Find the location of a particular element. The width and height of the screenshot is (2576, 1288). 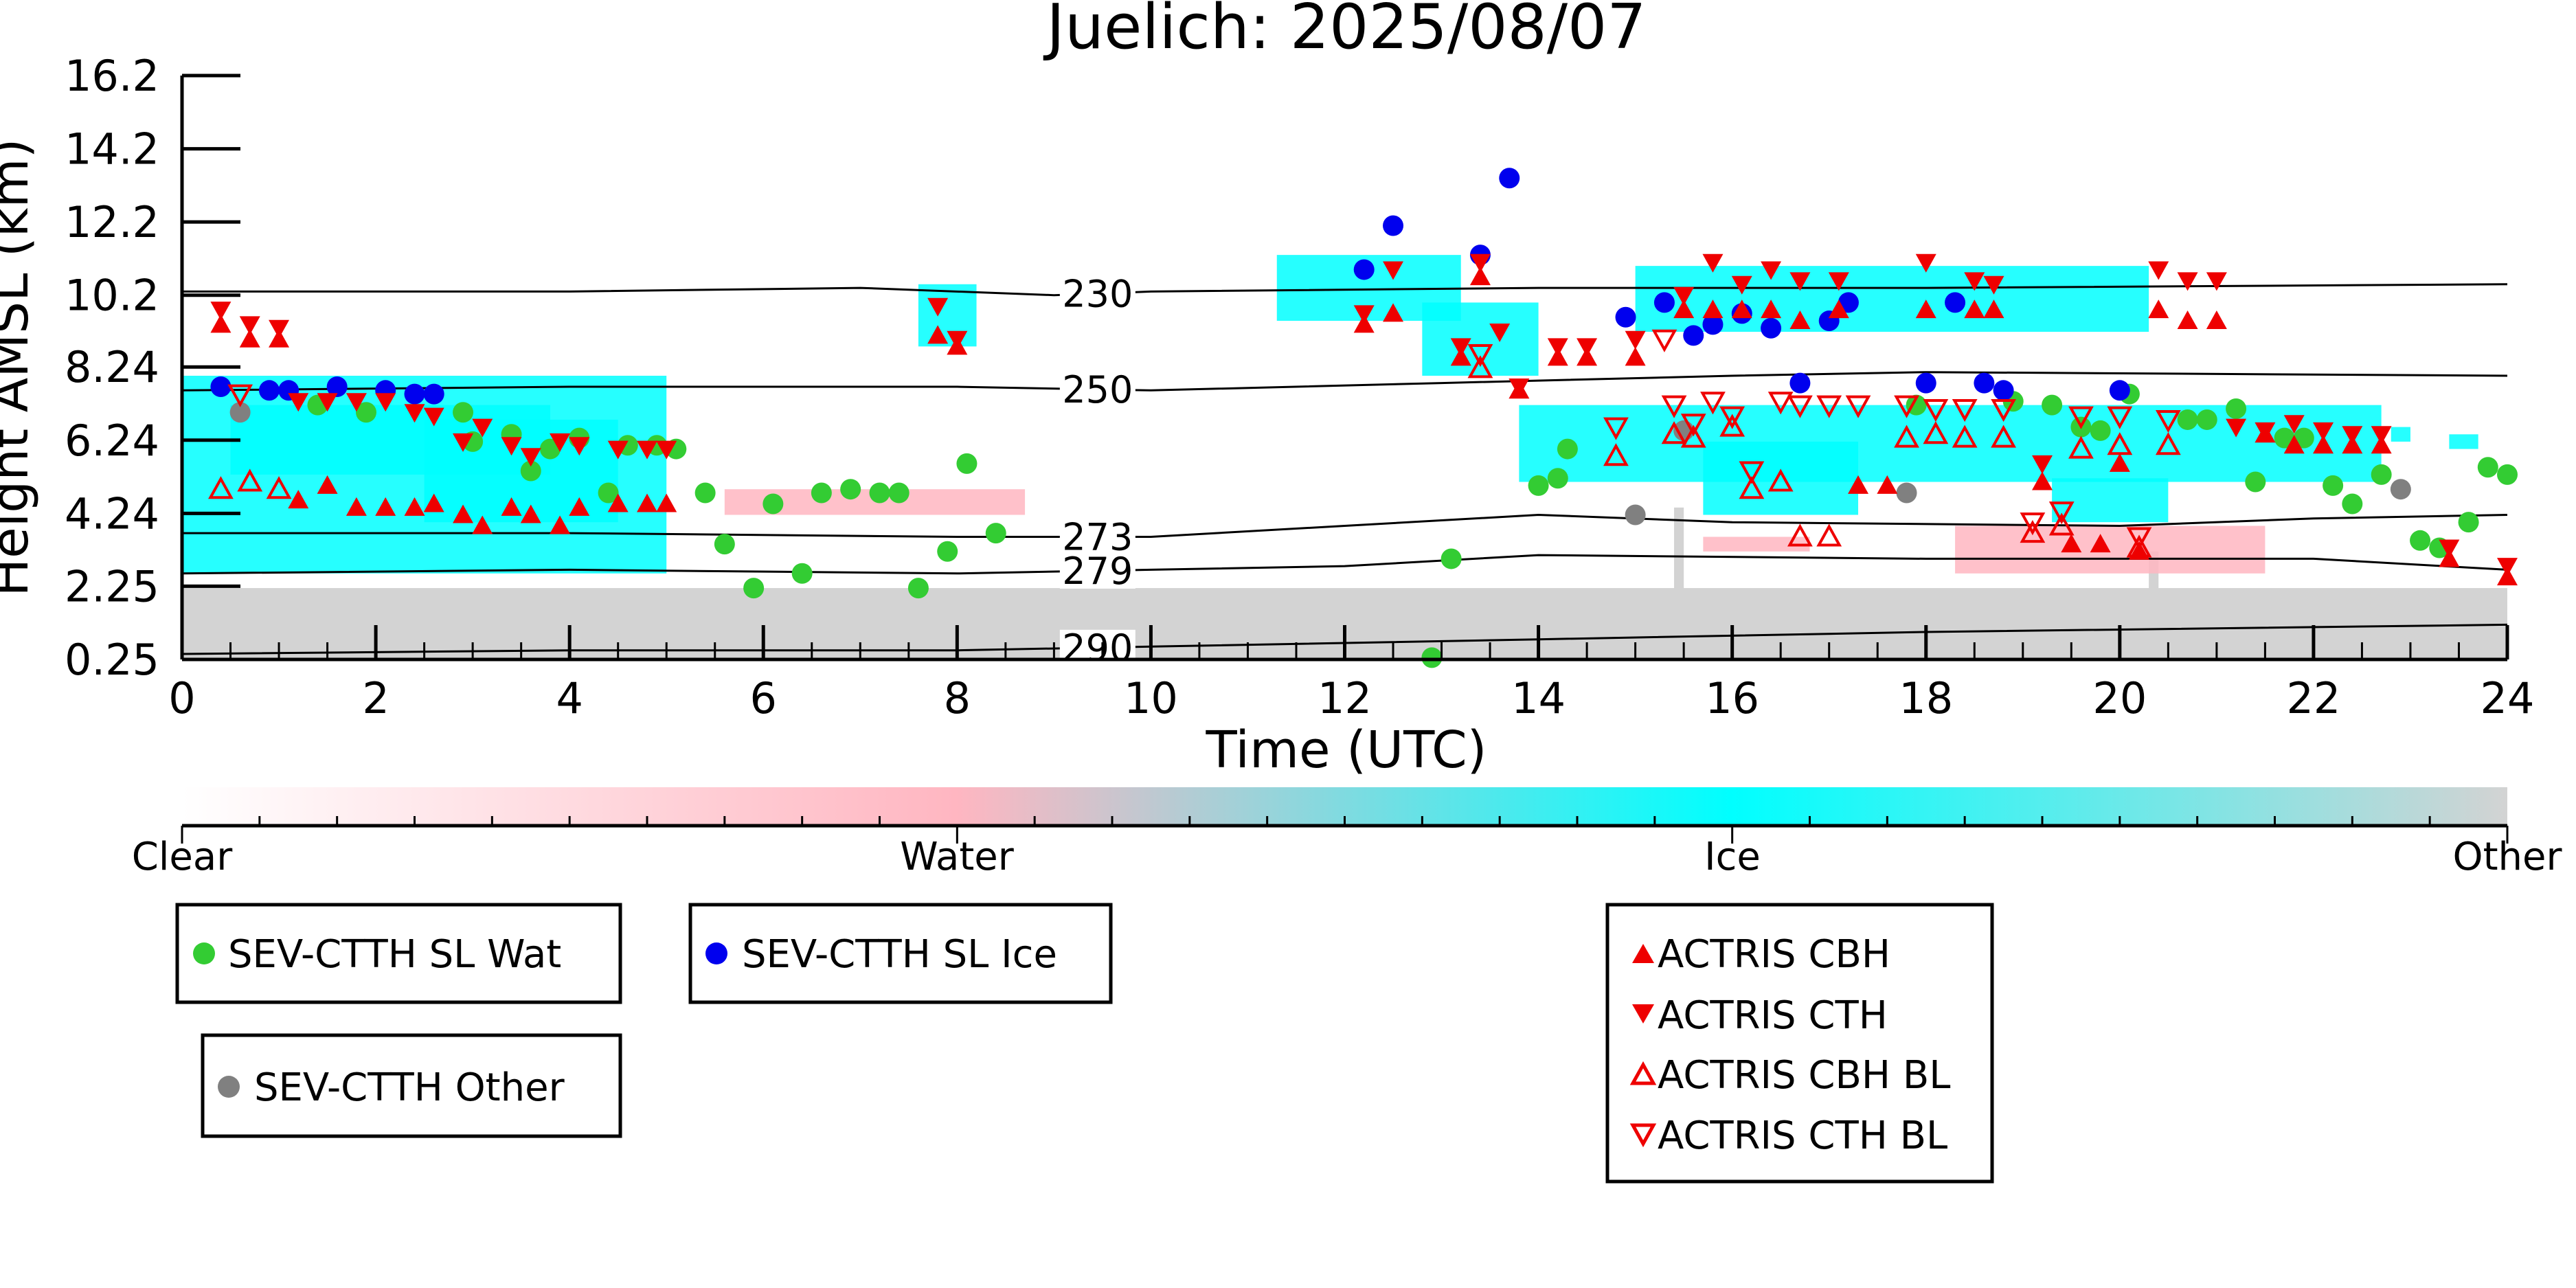

y-tick-label: 2.25 is located at coordinates (112, 586).